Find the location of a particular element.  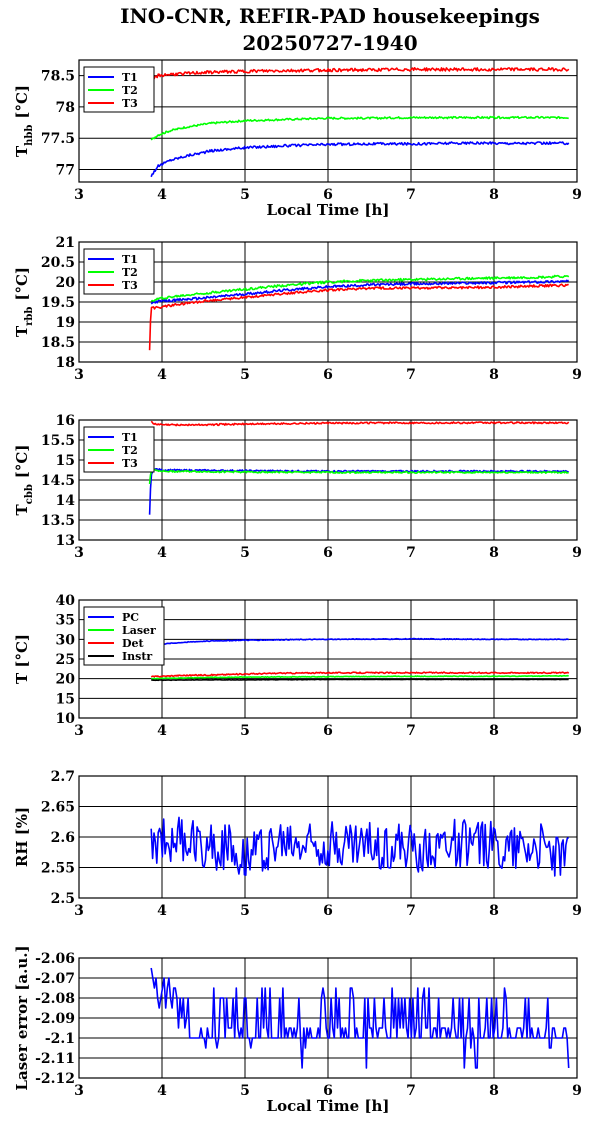

y-tick-label: -2.06 is located at coordinates (55, 959).